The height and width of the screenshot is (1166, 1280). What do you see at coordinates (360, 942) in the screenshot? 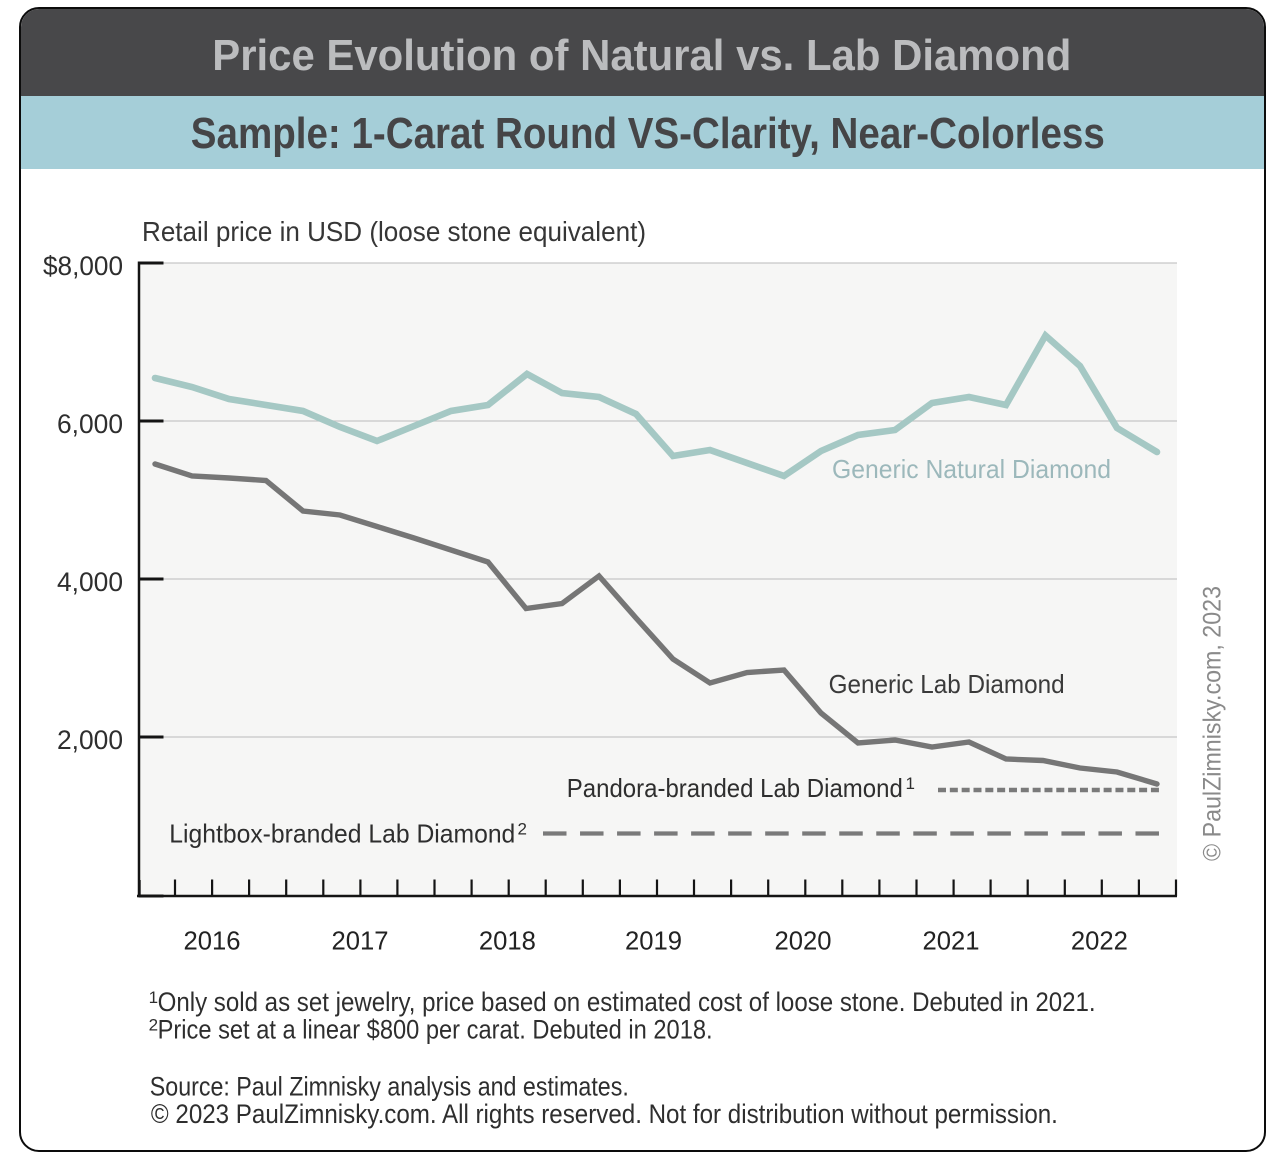
I see `svg-text: 2017` at bounding box center [360, 942].